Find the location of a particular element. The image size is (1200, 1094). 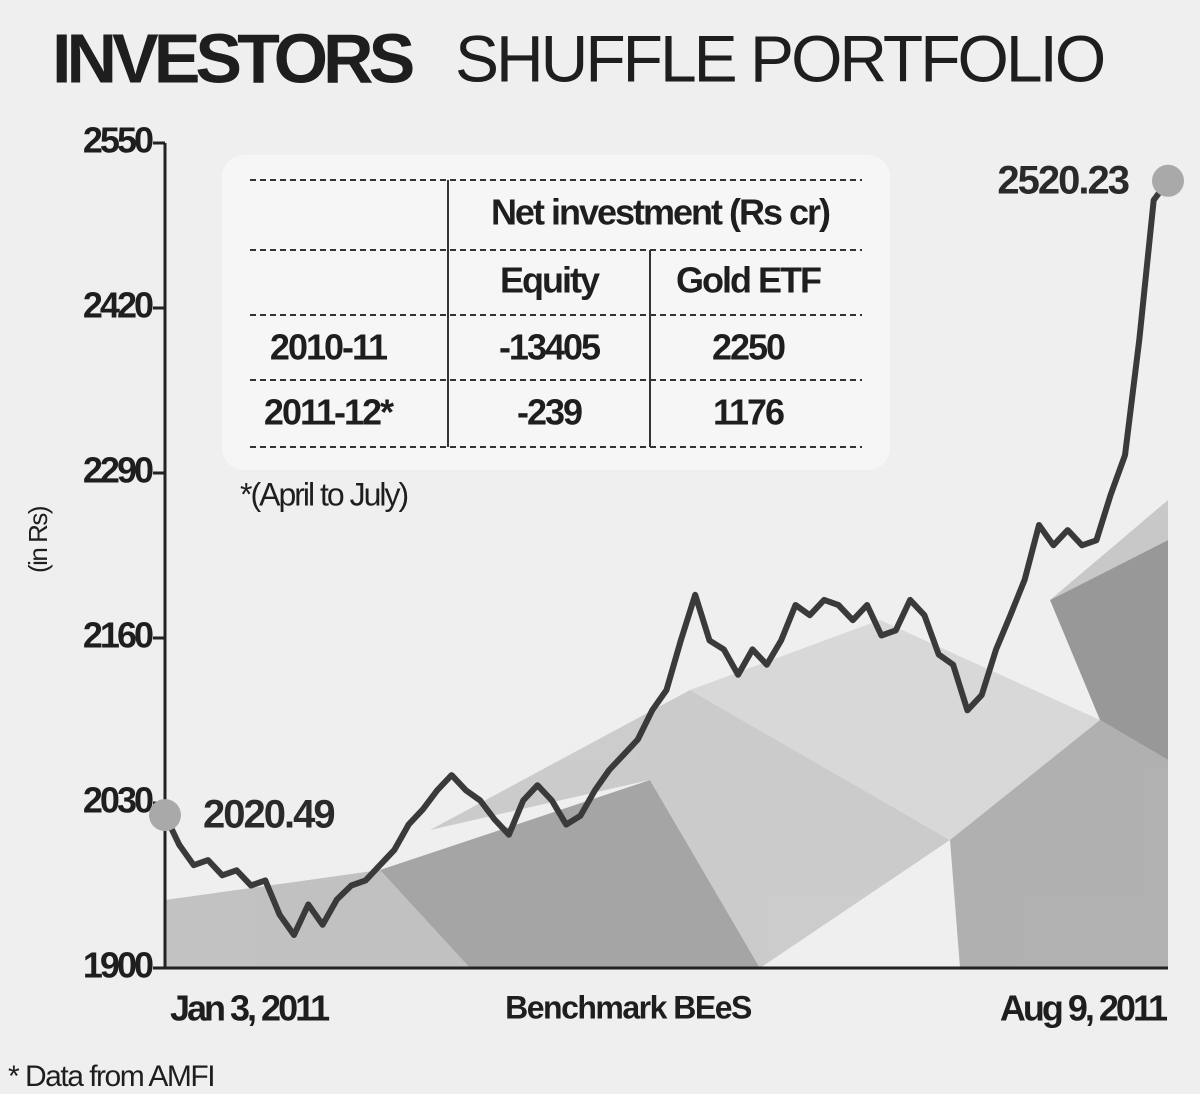

chart-title: INVESTORS is located at coordinates (232, 58).